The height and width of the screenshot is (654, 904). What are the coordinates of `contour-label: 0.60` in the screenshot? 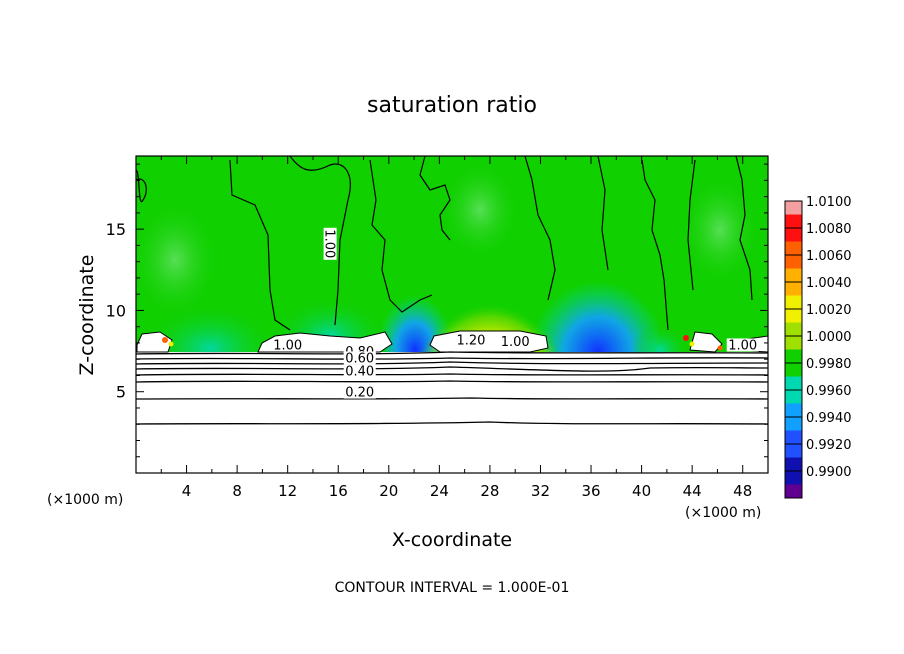 It's located at (359, 358).